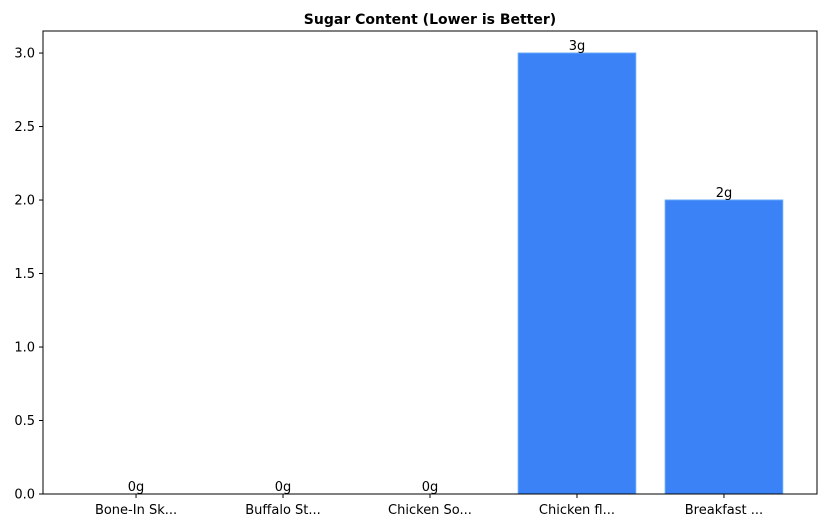  I want to click on data-label: 3g, so click(577, 46).